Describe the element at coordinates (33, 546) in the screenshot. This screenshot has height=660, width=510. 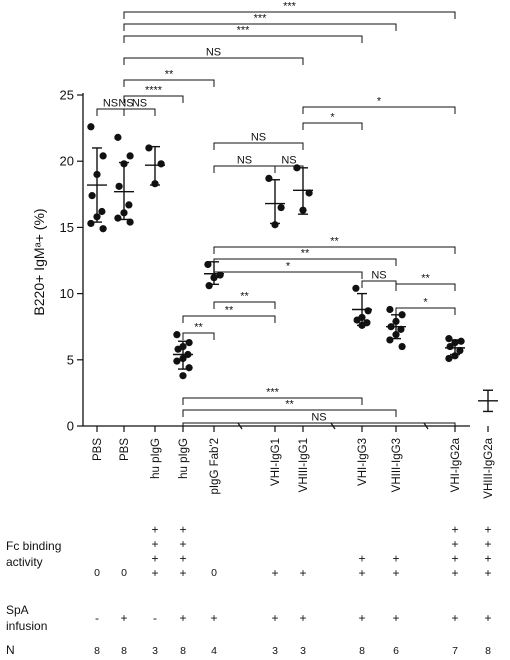
I see `fc-row-label-1: Fc binding` at that location.